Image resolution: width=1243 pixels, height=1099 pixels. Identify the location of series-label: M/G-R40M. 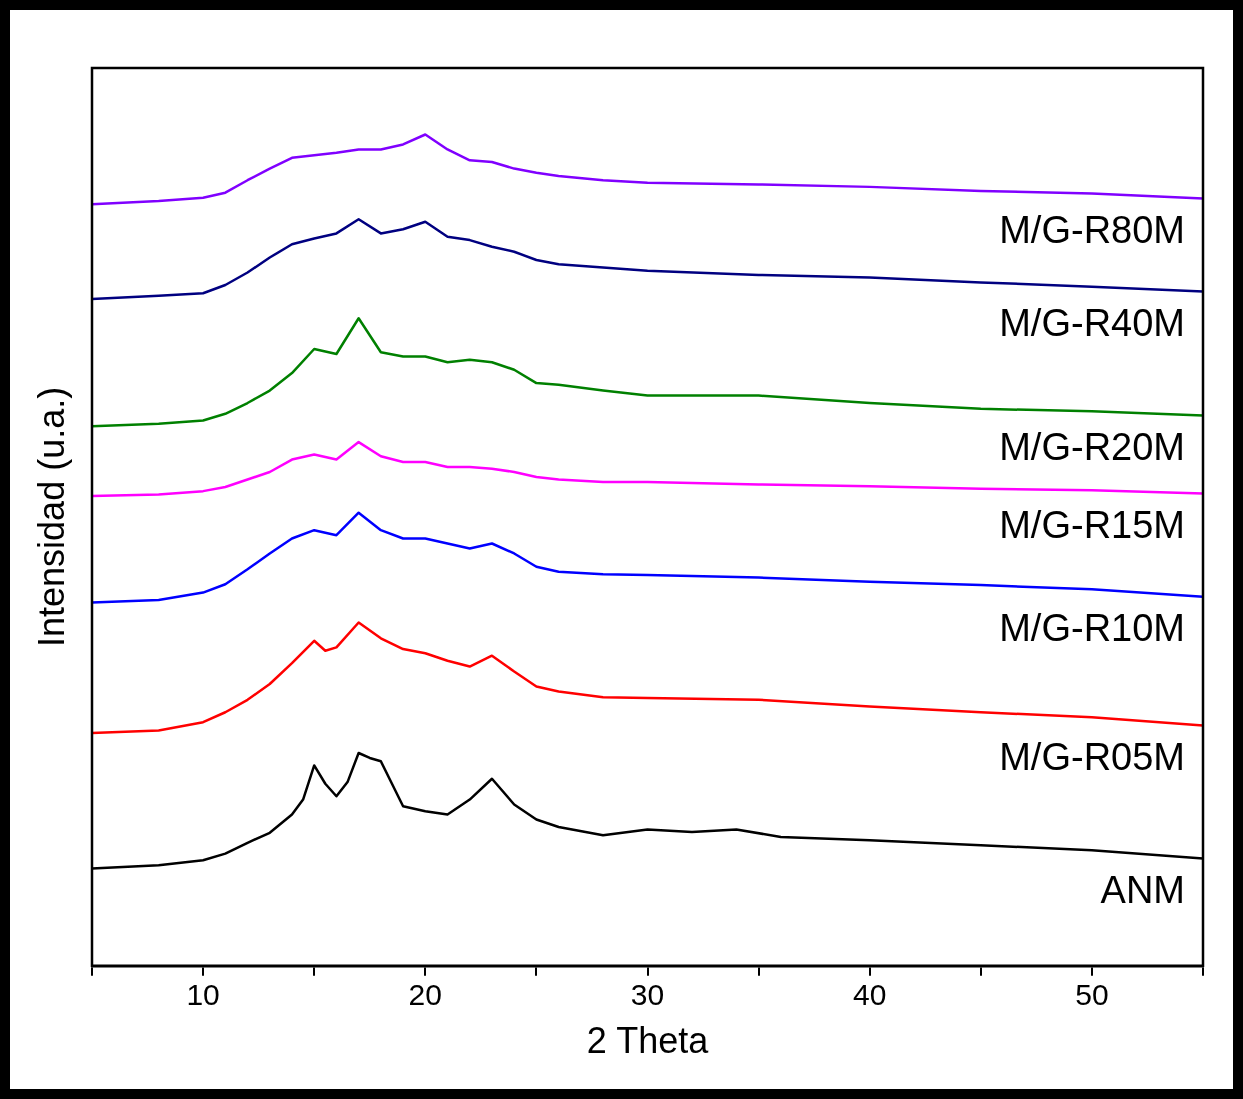
(1092, 323).